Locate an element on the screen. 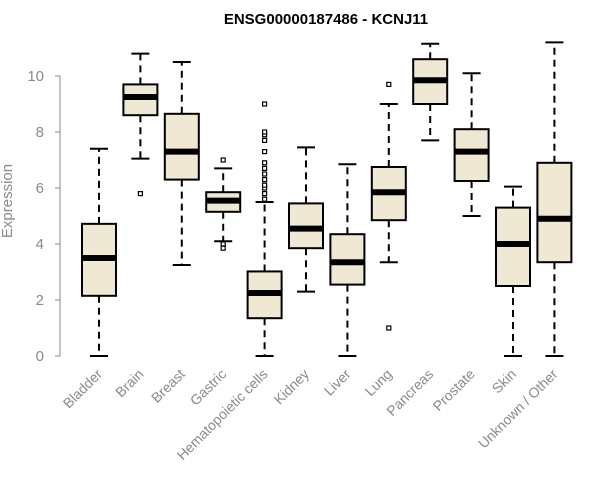  x-tick-label: Brain is located at coordinates (129, 383).